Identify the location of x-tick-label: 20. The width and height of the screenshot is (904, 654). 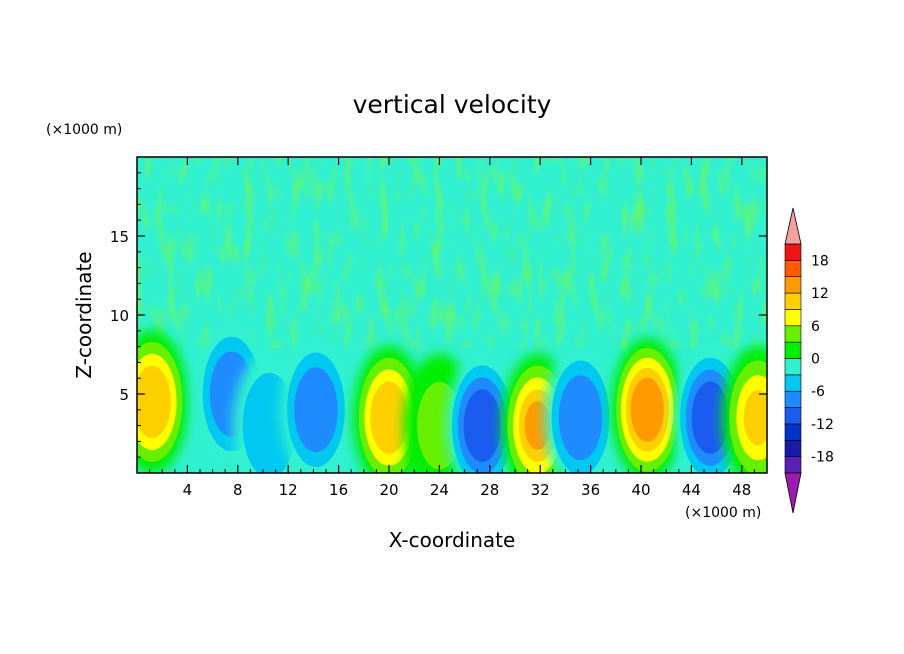
(388, 490).